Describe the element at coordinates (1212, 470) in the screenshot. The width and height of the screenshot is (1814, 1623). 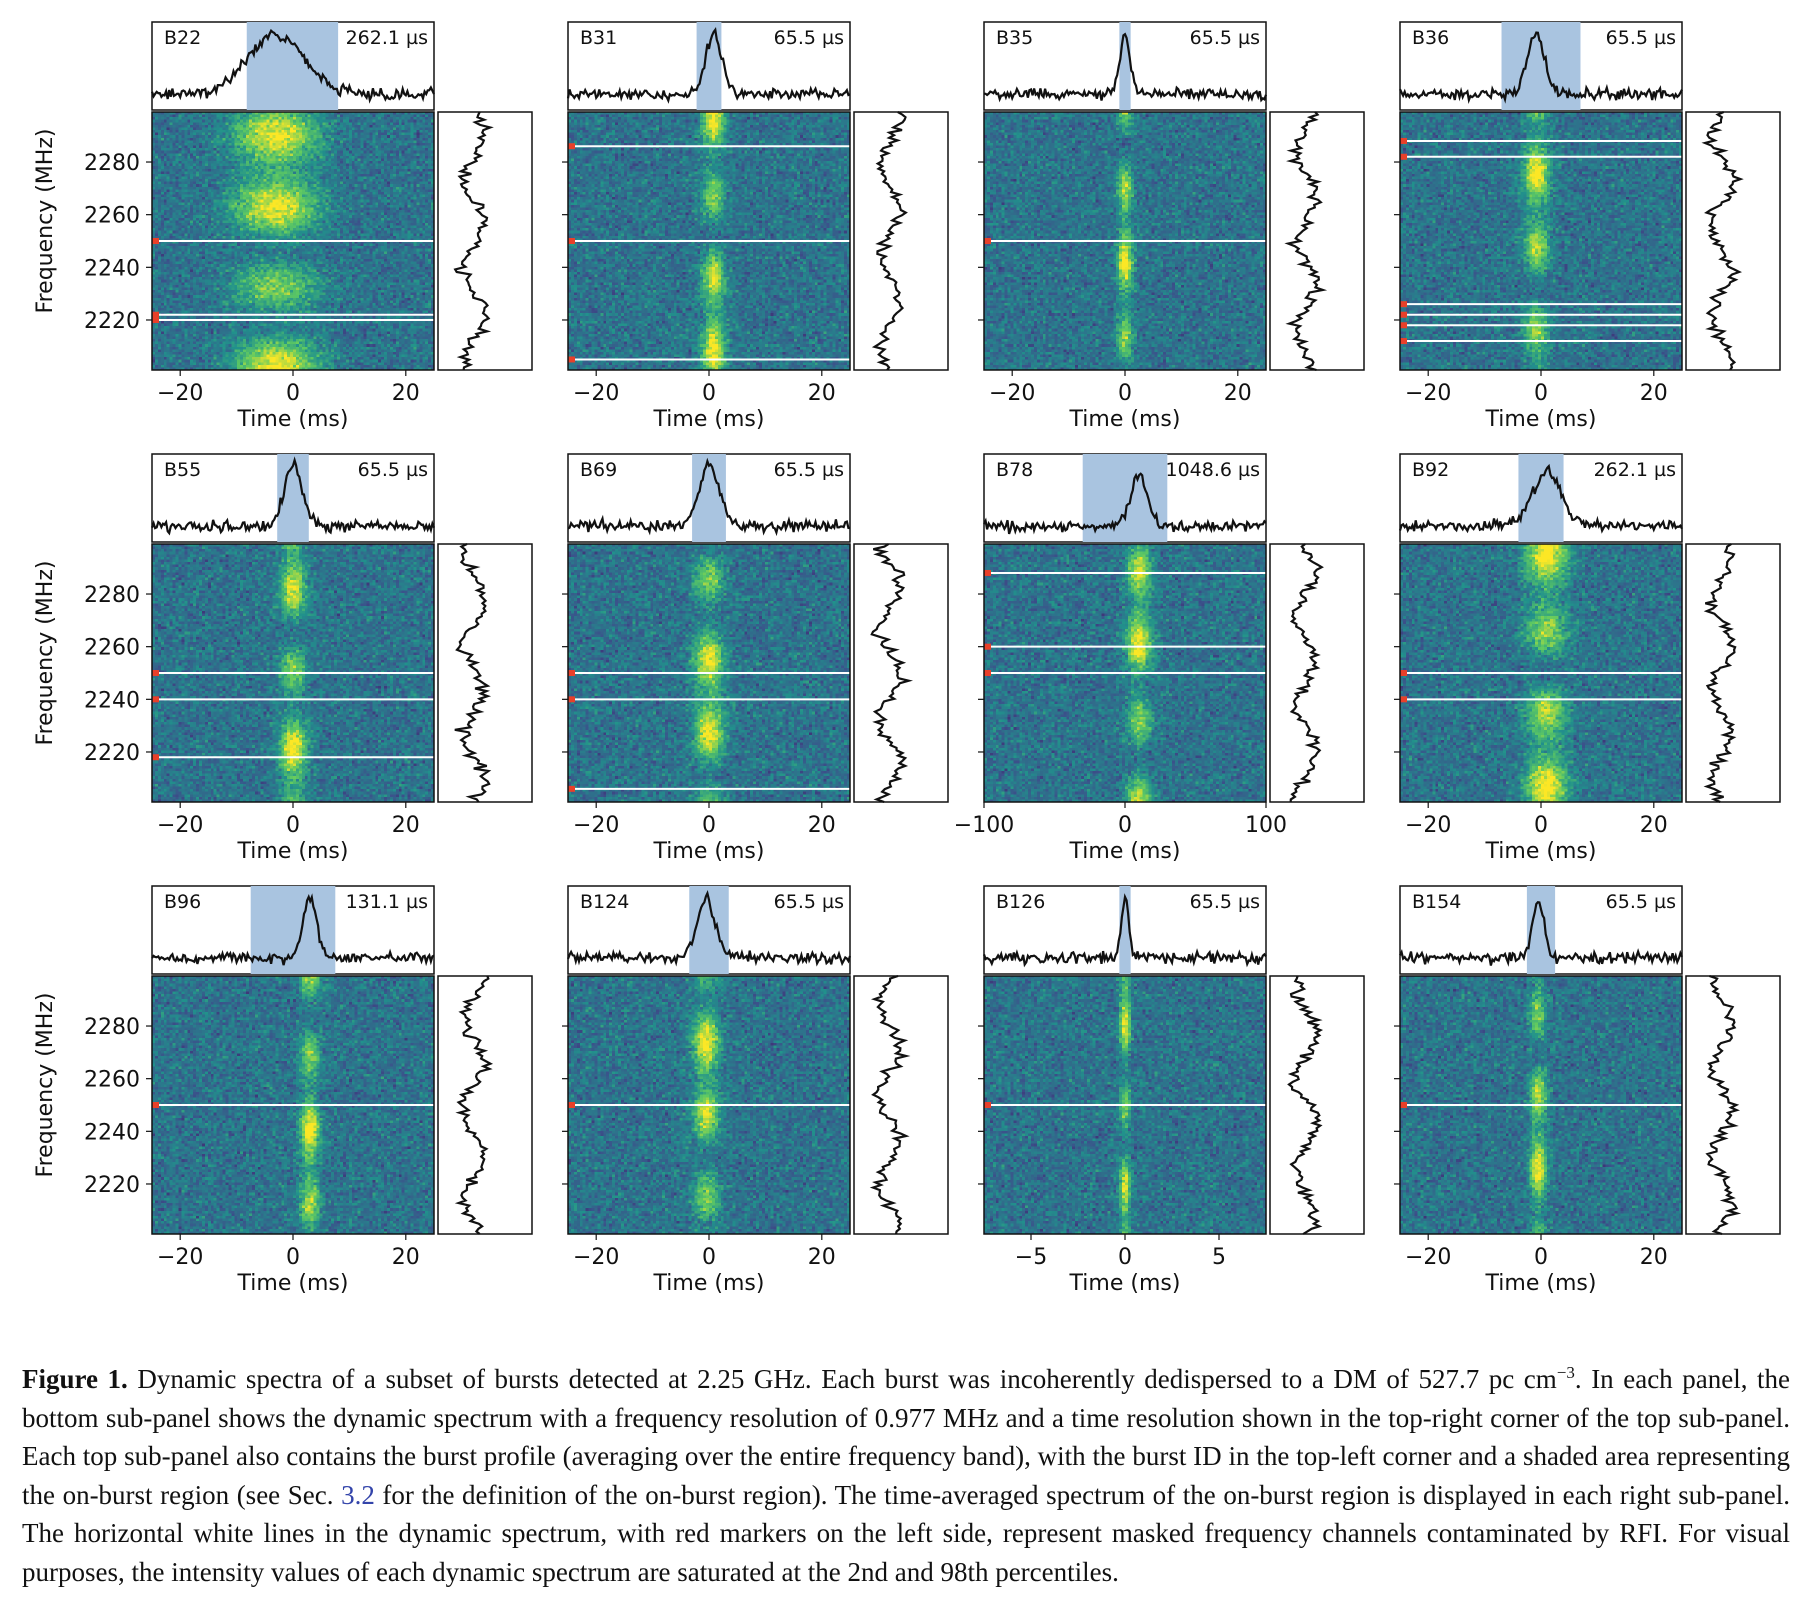
I see `time-resolution-label: 1048.6 µs` at that location.